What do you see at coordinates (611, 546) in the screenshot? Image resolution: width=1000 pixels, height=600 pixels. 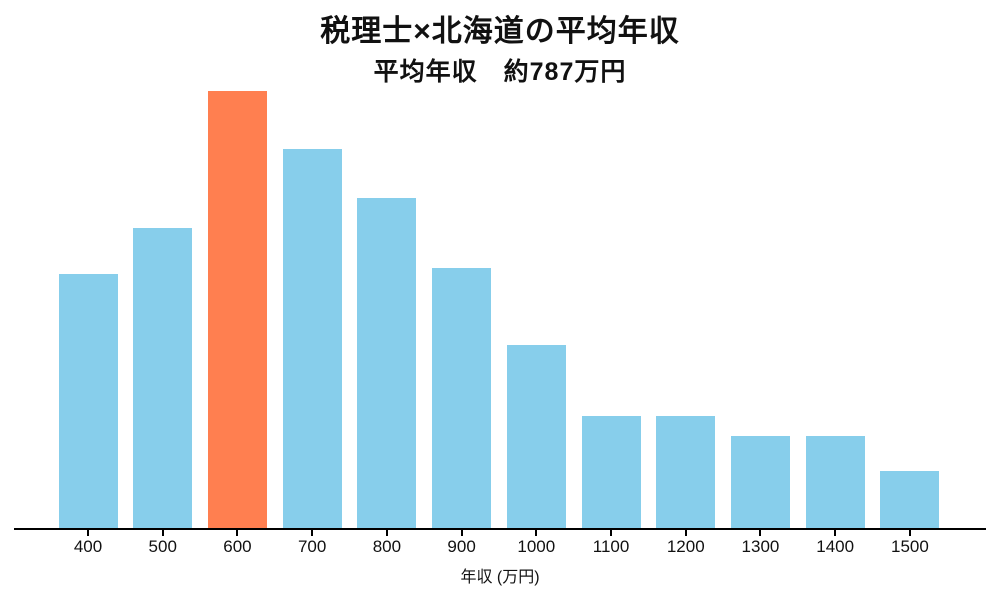 I see `x-tick-label: 1100` at bounding box center [611, 546].